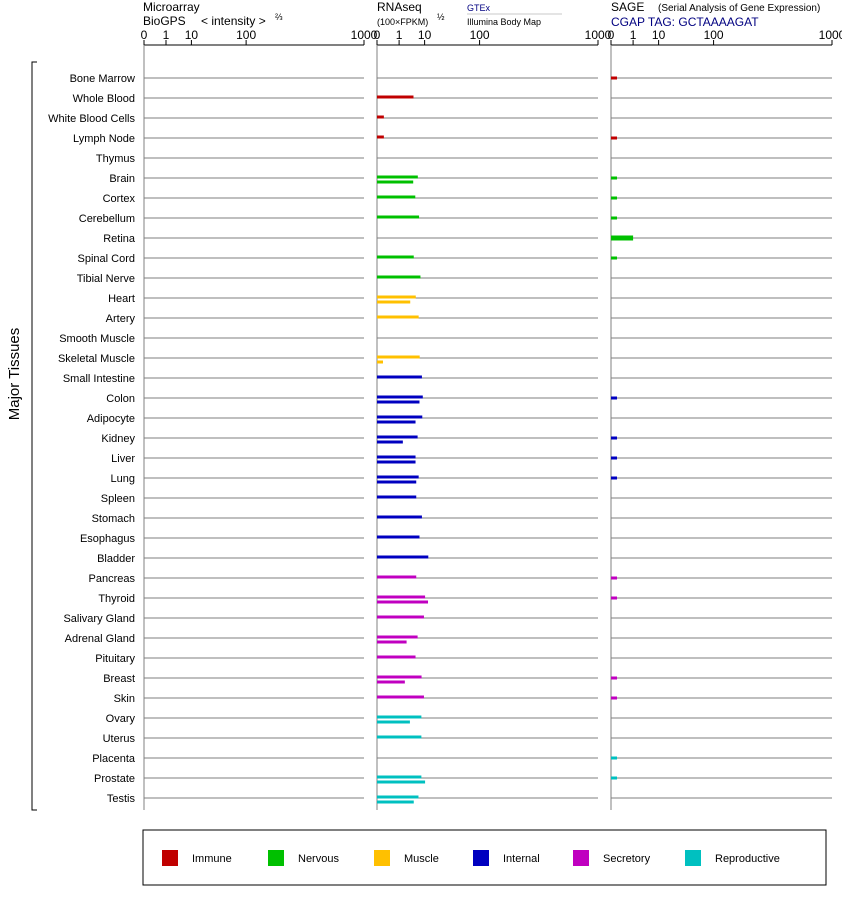 Image resolution: width=842 pixels, height=900 pixels. Describe the element at coordinates (246, 35) in the screenshot. I see `microarray-tick-label: 100` at that location.